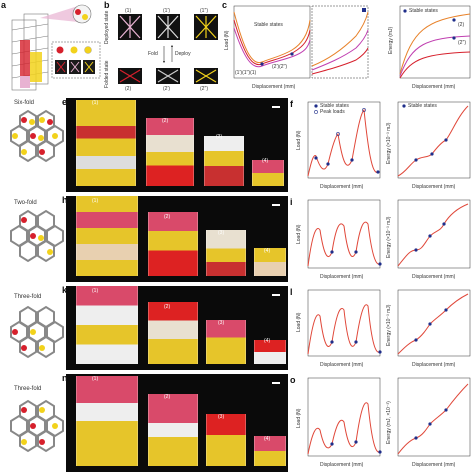  What do you see at coordinates (167, 11) in the screenshot?
I see `label-1p: (1')` at bounding box center [167, 11].